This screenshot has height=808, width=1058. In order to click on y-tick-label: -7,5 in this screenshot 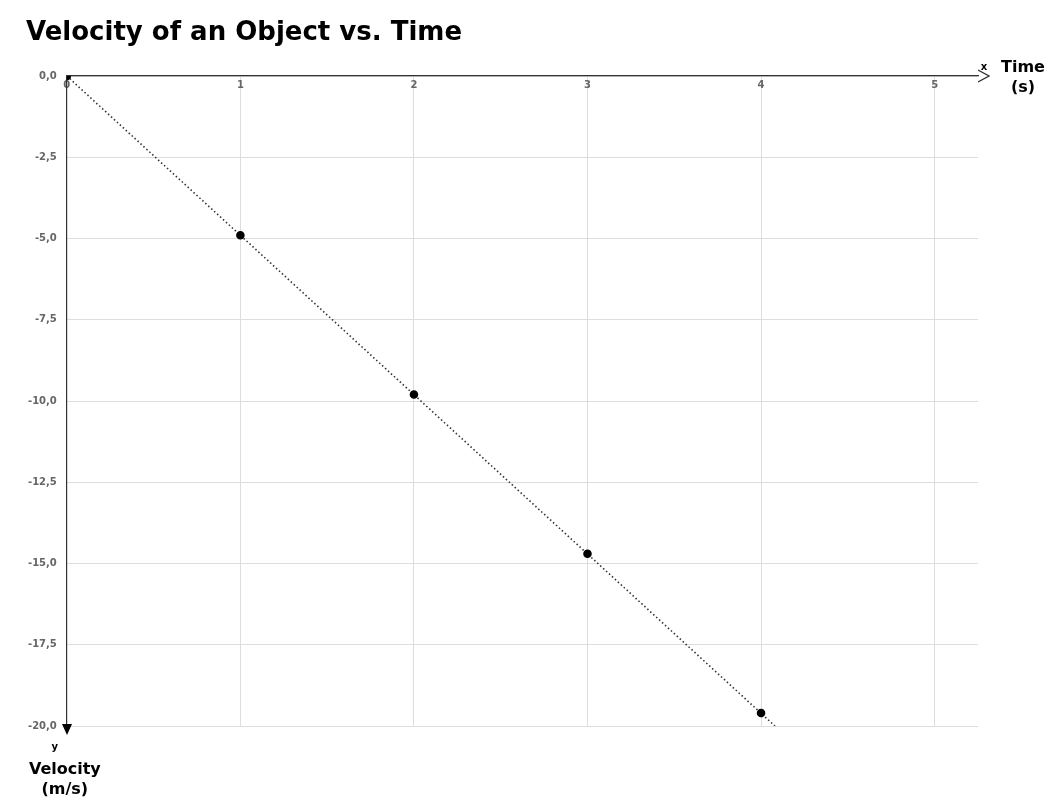, I will do `click(45, 319)`.